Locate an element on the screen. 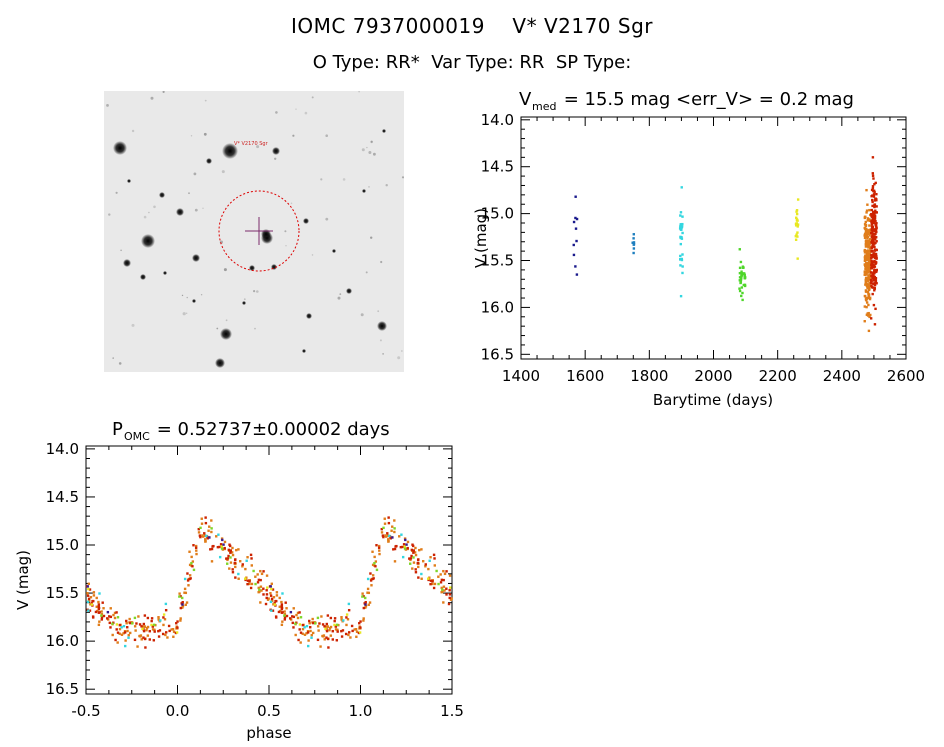 Image resolution: width=944 pixels, height=747 pixels. phased-curve-points is located at coordinates (269, 582).